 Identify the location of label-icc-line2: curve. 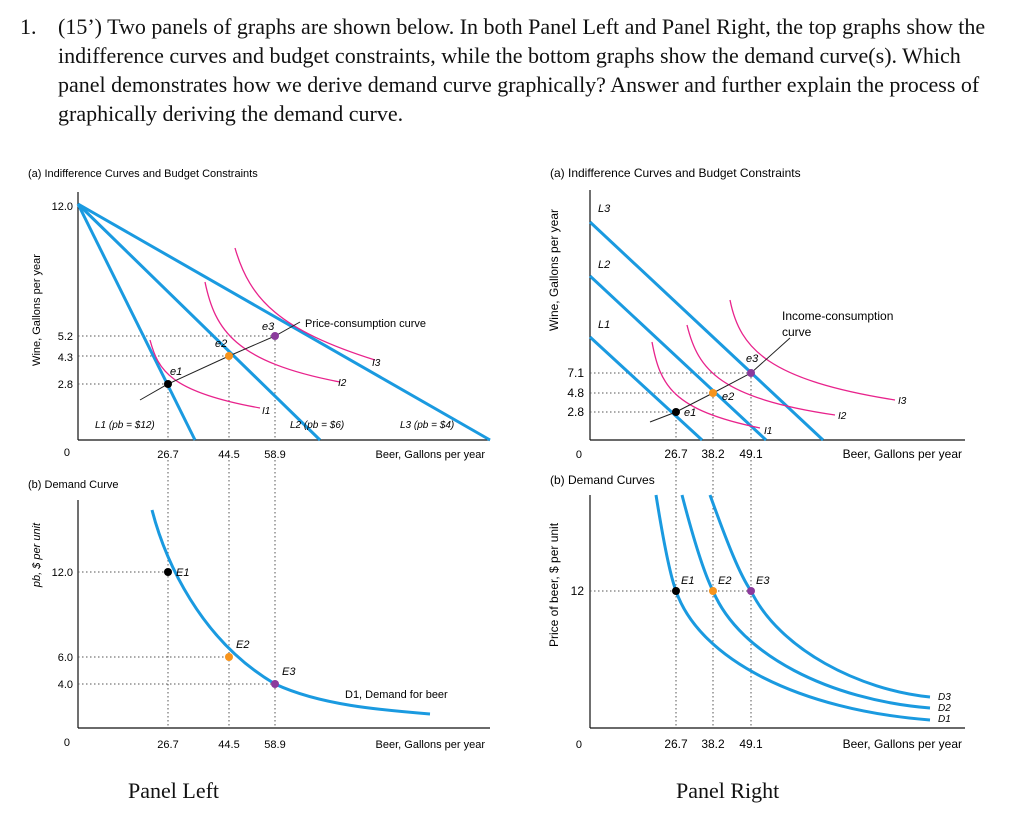
(797, 332).